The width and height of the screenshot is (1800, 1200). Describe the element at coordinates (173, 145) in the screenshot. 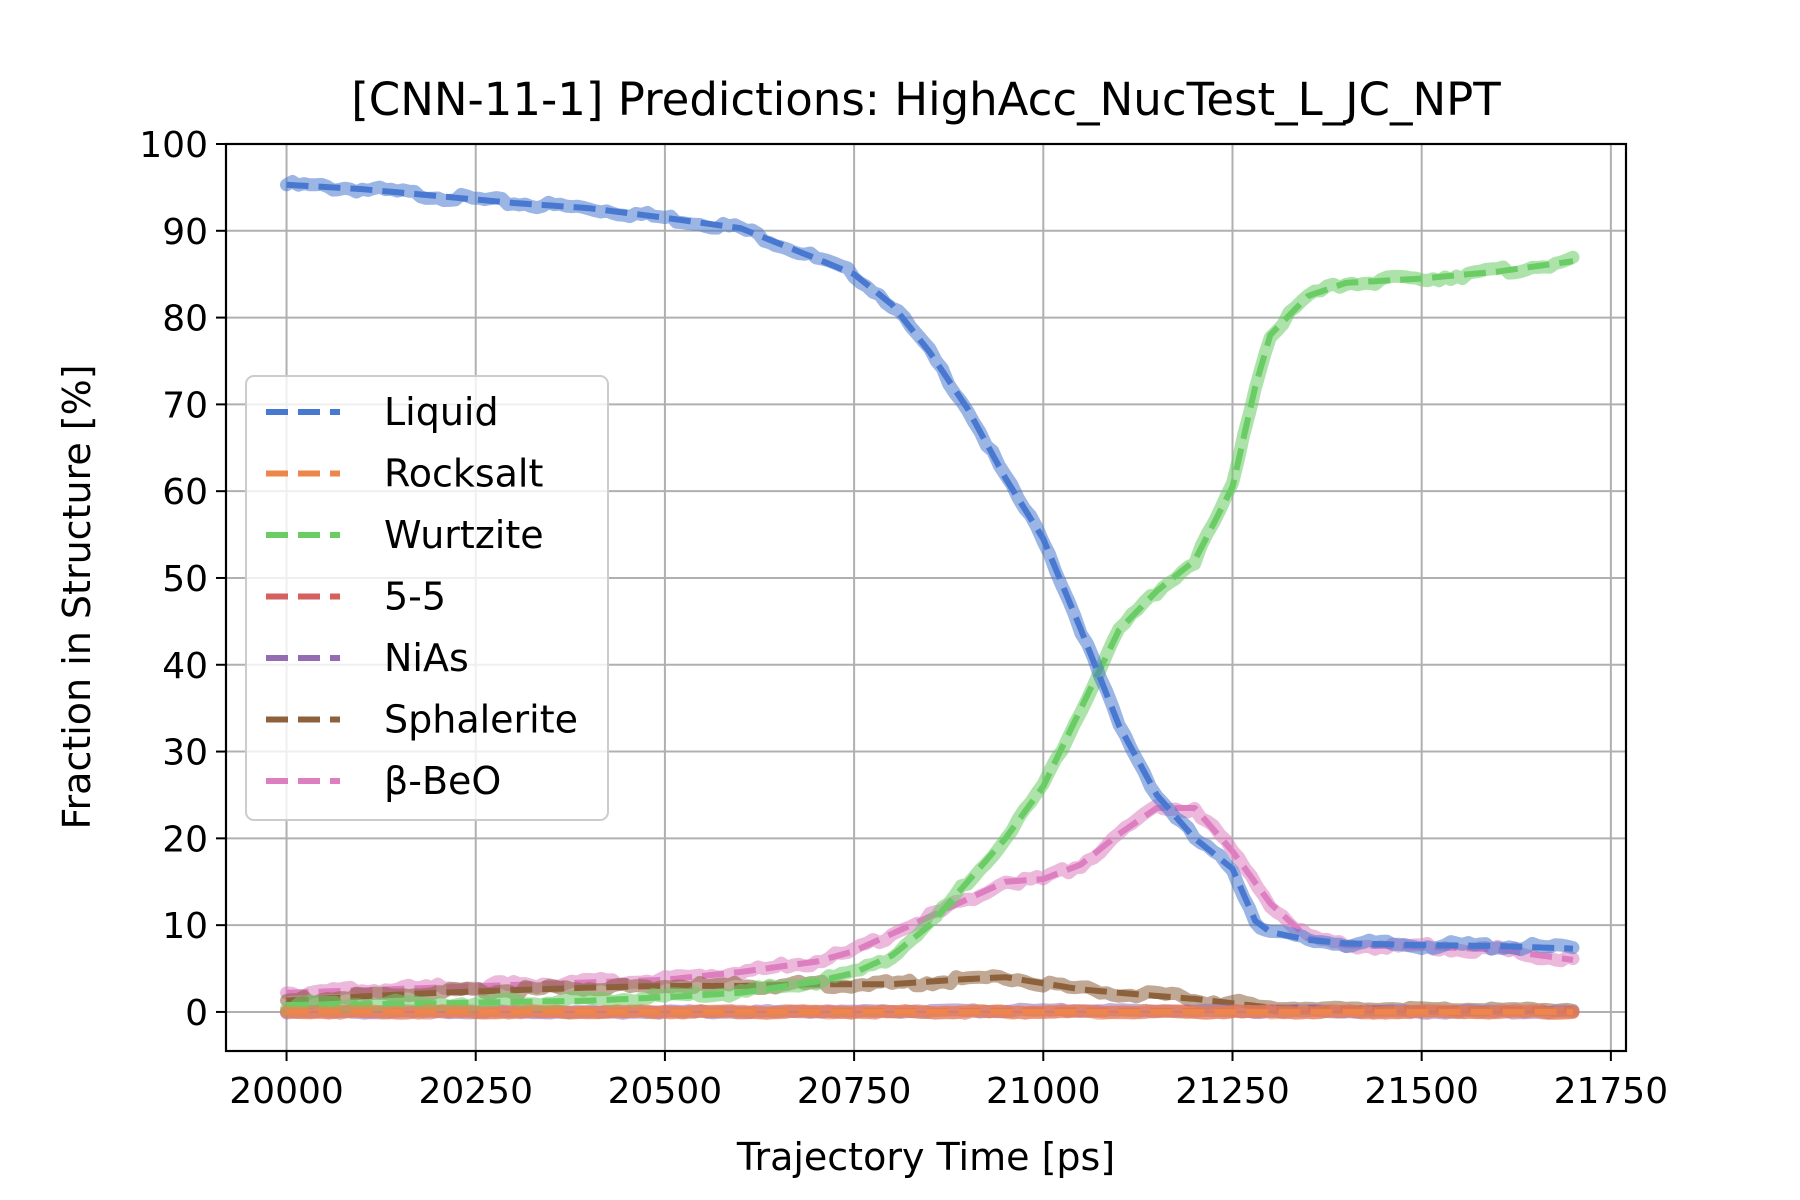

I see `y-tick-label: 100` at that location.